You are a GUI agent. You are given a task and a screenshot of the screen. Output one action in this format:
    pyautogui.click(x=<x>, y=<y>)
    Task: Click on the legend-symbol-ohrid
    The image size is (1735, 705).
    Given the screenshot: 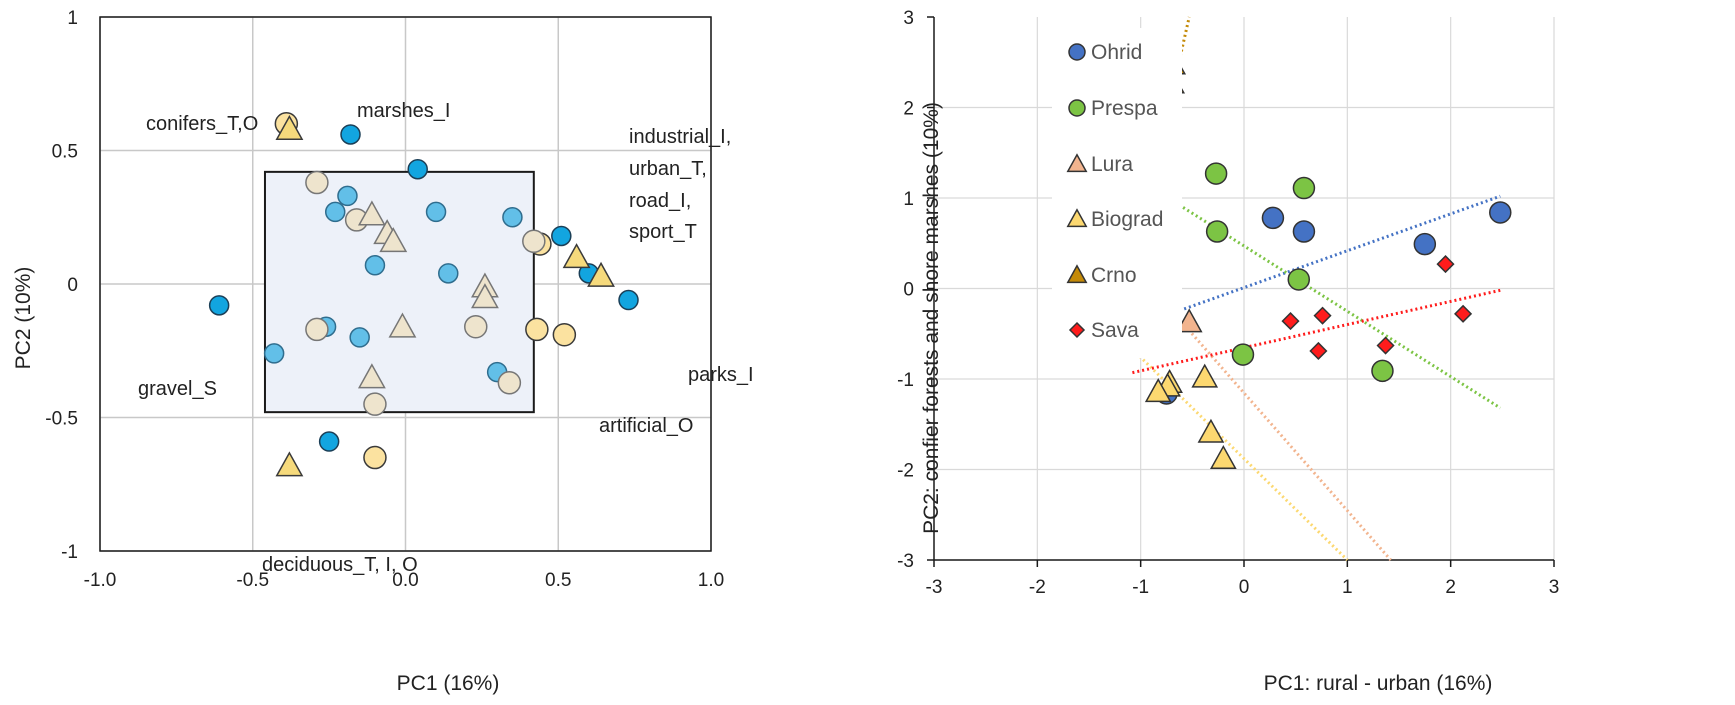 What is the action you would take?
    pyautogui.click(x=1077, y=52)
    